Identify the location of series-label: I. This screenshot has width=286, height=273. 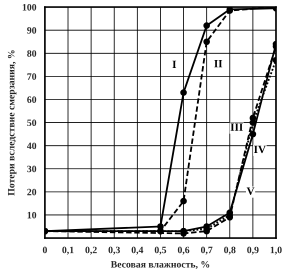
(174, 64).